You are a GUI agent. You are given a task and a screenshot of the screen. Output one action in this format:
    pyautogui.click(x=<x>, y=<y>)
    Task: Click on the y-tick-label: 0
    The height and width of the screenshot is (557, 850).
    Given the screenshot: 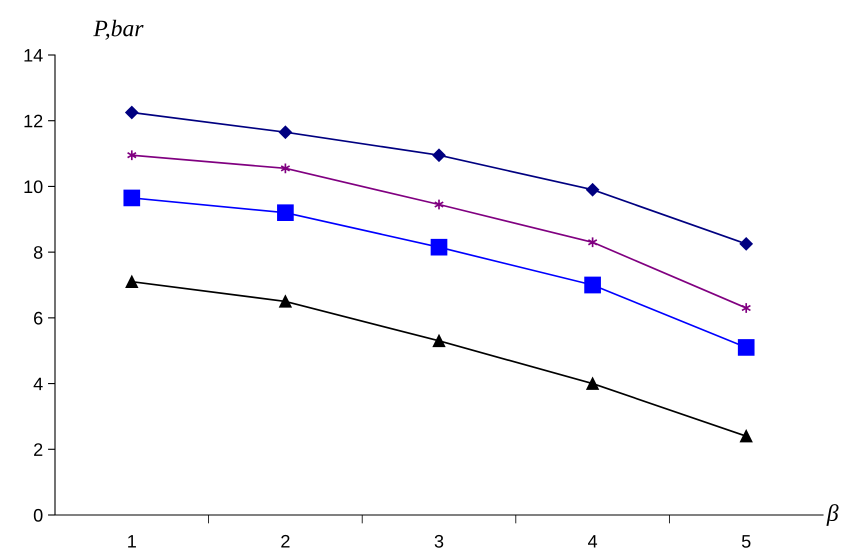 What is the action you would take?
    pyautogui.click(x=38, y=515)
    